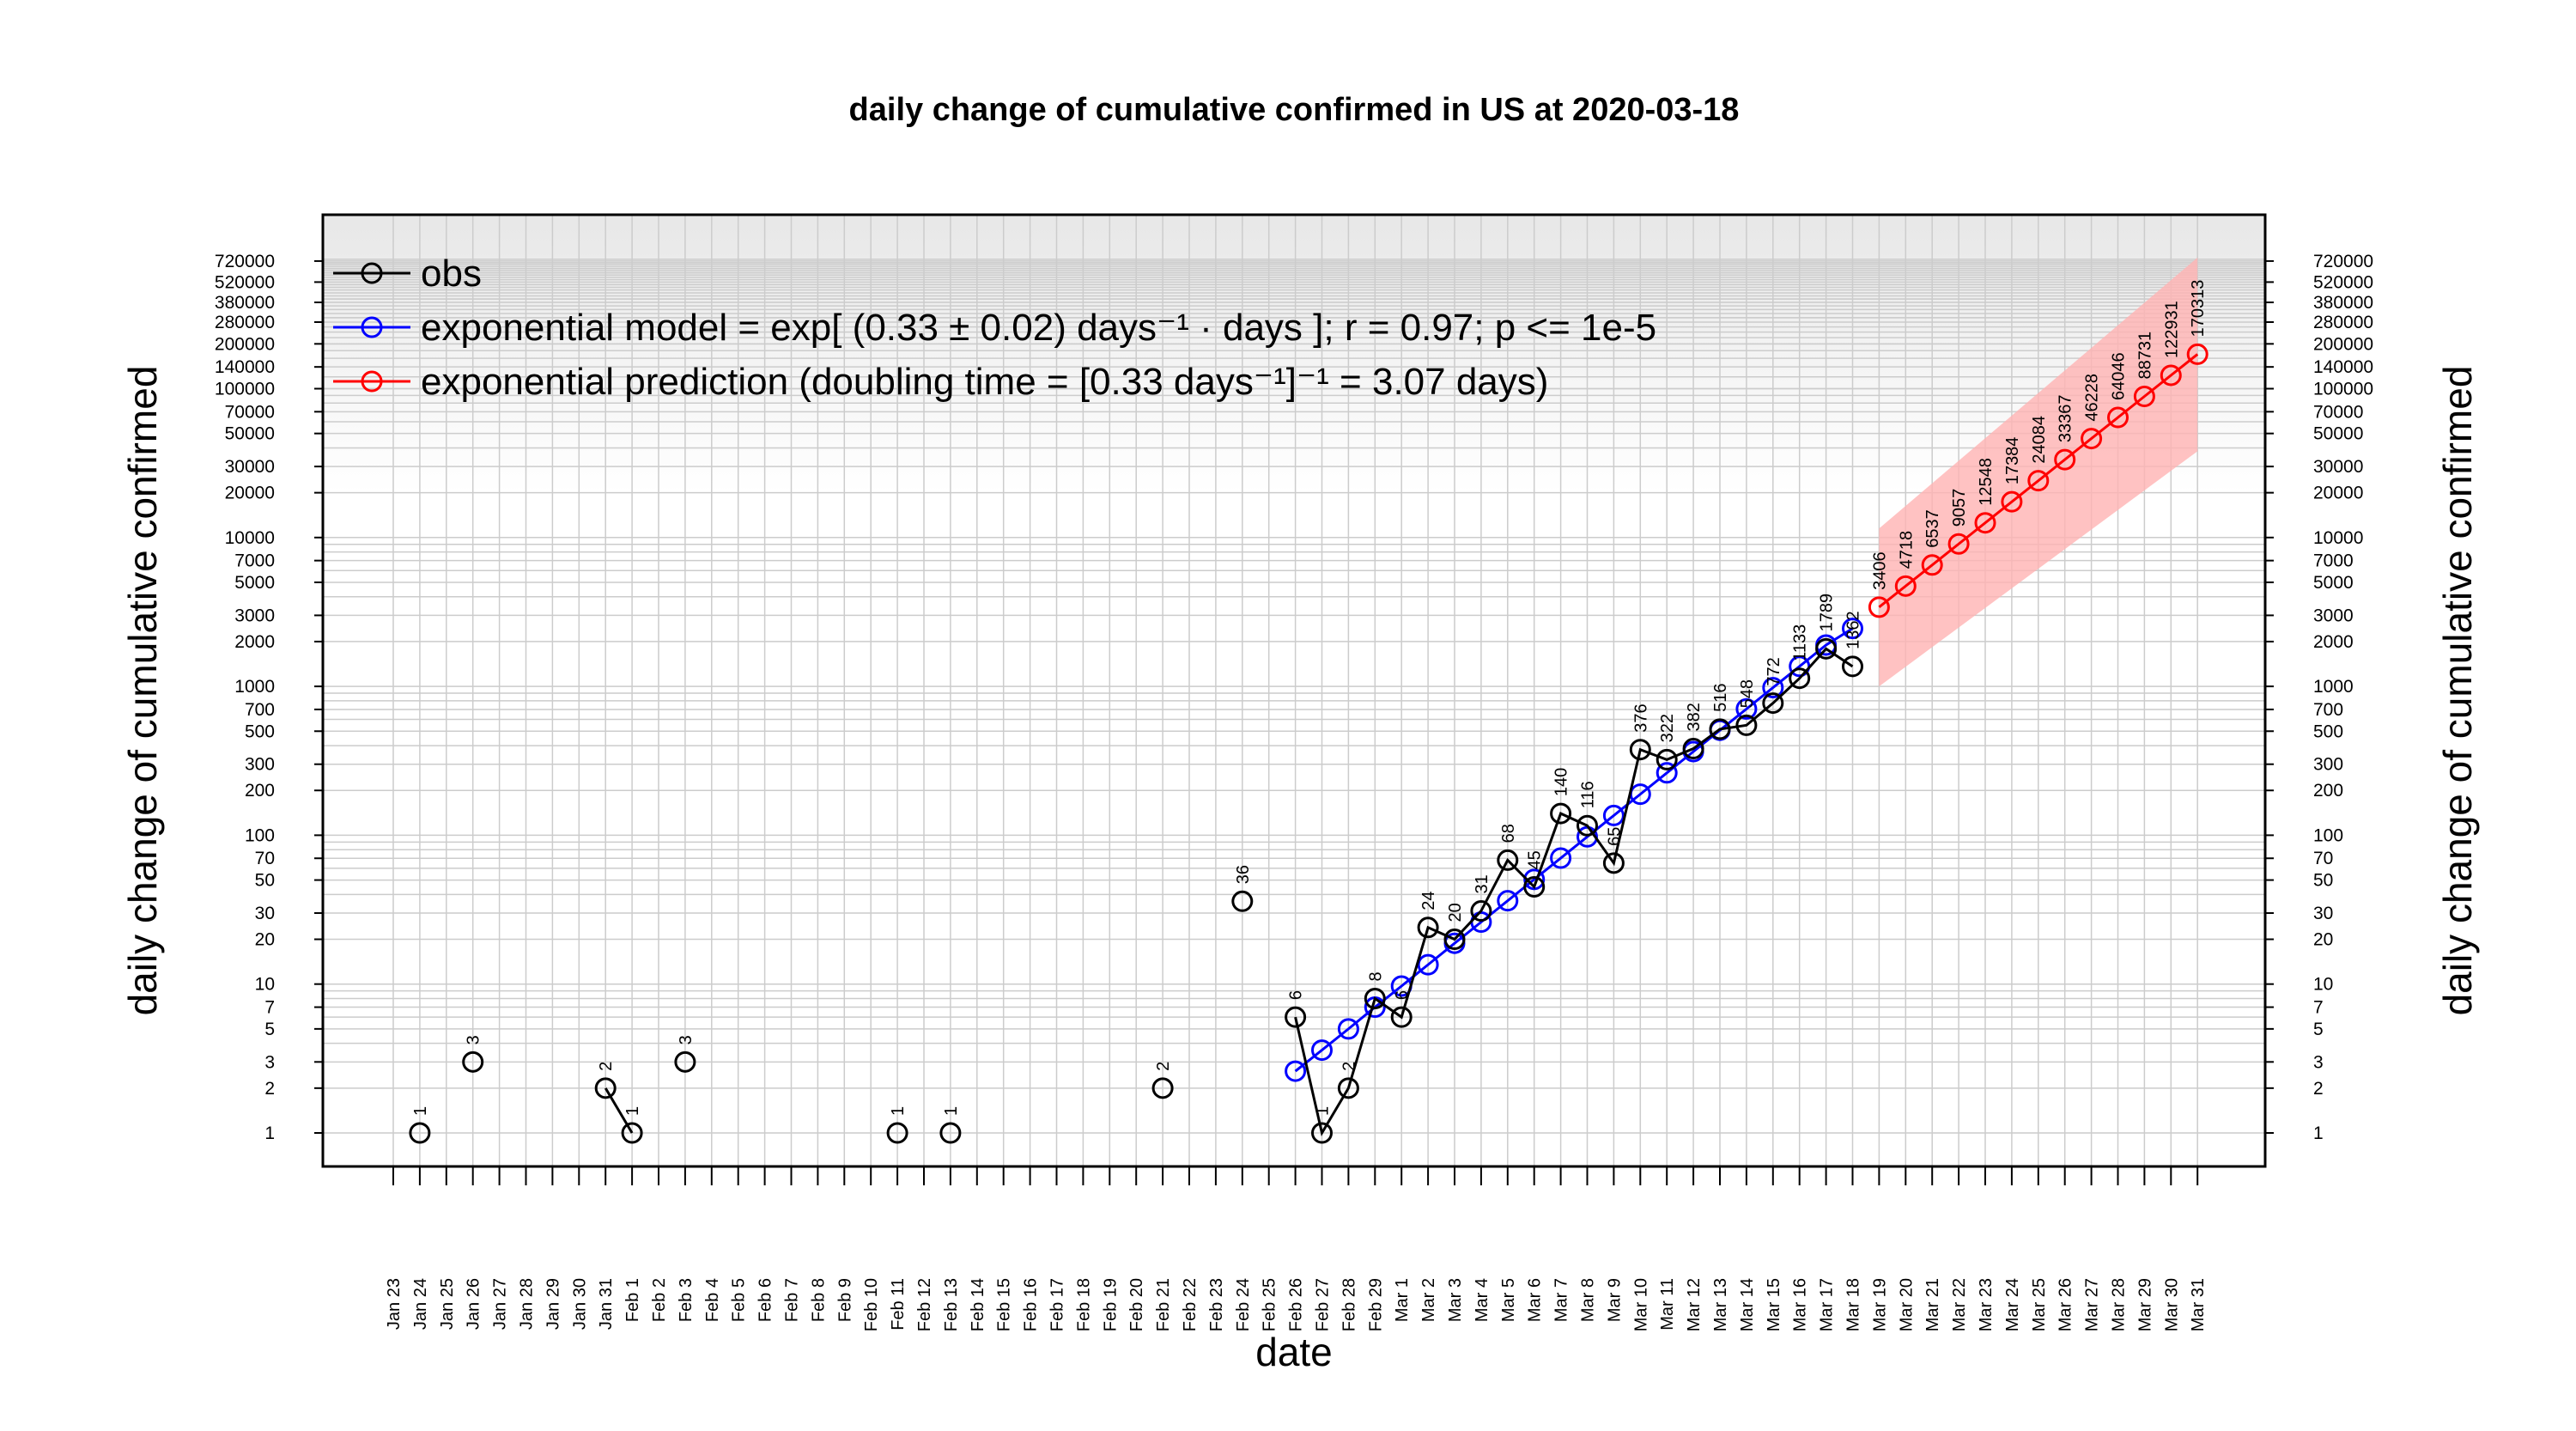  What do you see at coordinates (2328, 731) in the screenshot?
I see `y-tick-label-right: 500` at bounding box center [2328, 731].